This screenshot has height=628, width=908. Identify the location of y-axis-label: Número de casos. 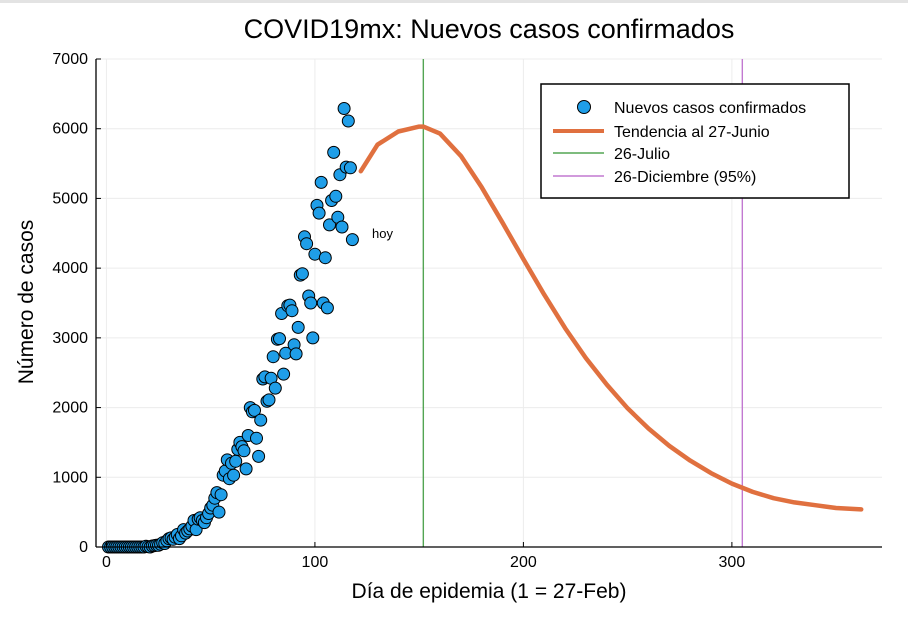
(26, 302).